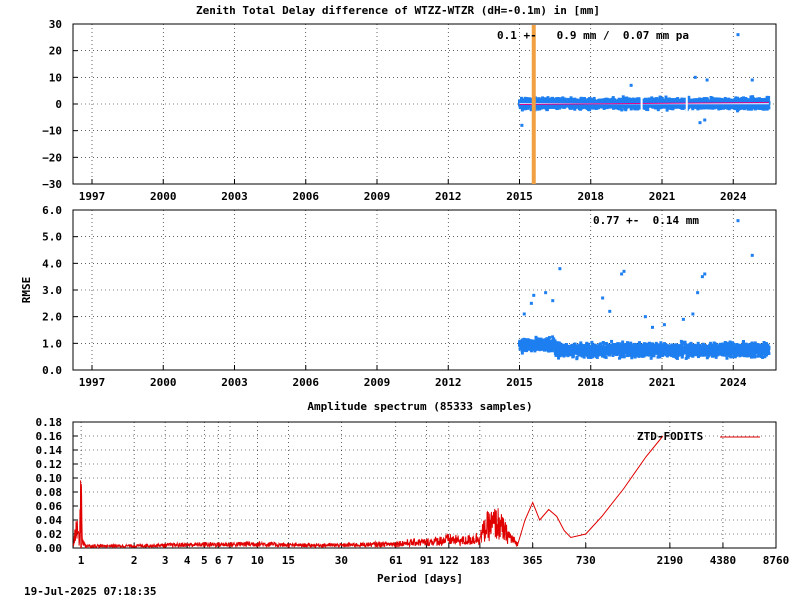 The width and height of the screenshot is (800, 600). I want to click on ztd-xtick-label: 2018, so click(591, 196).